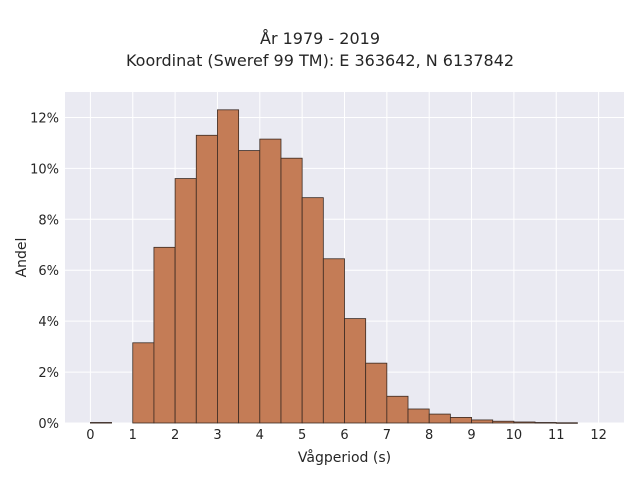  What do you see at coordinates (175, 435) in the screenshot?
I see `x-tick-label: 2` at bounding box center [175, 435].